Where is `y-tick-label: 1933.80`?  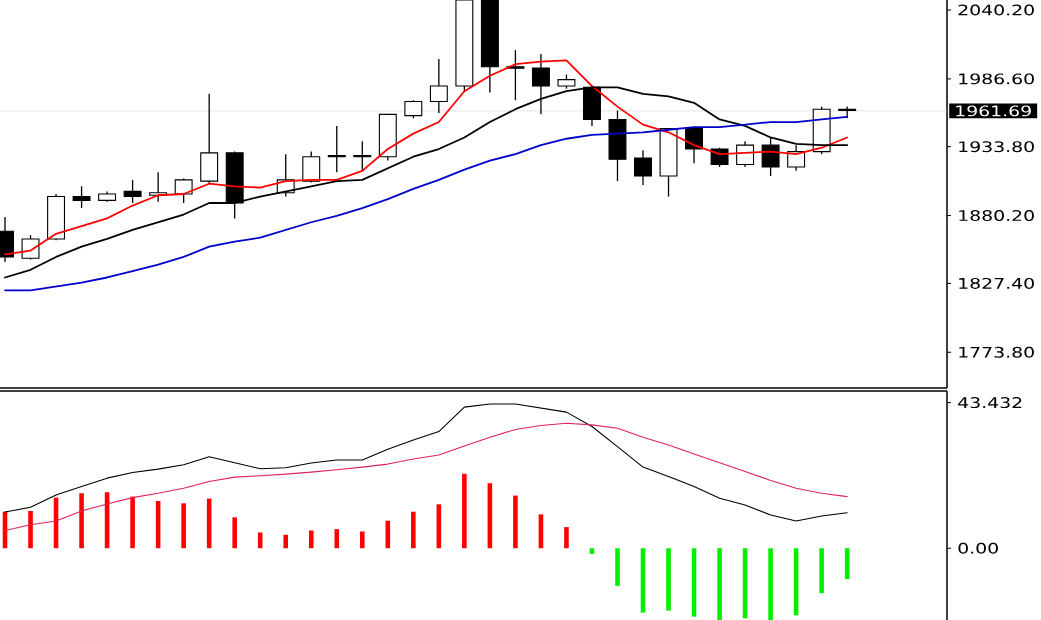
y-tick-label: 1933.80 is located at coordinates (996, 147).